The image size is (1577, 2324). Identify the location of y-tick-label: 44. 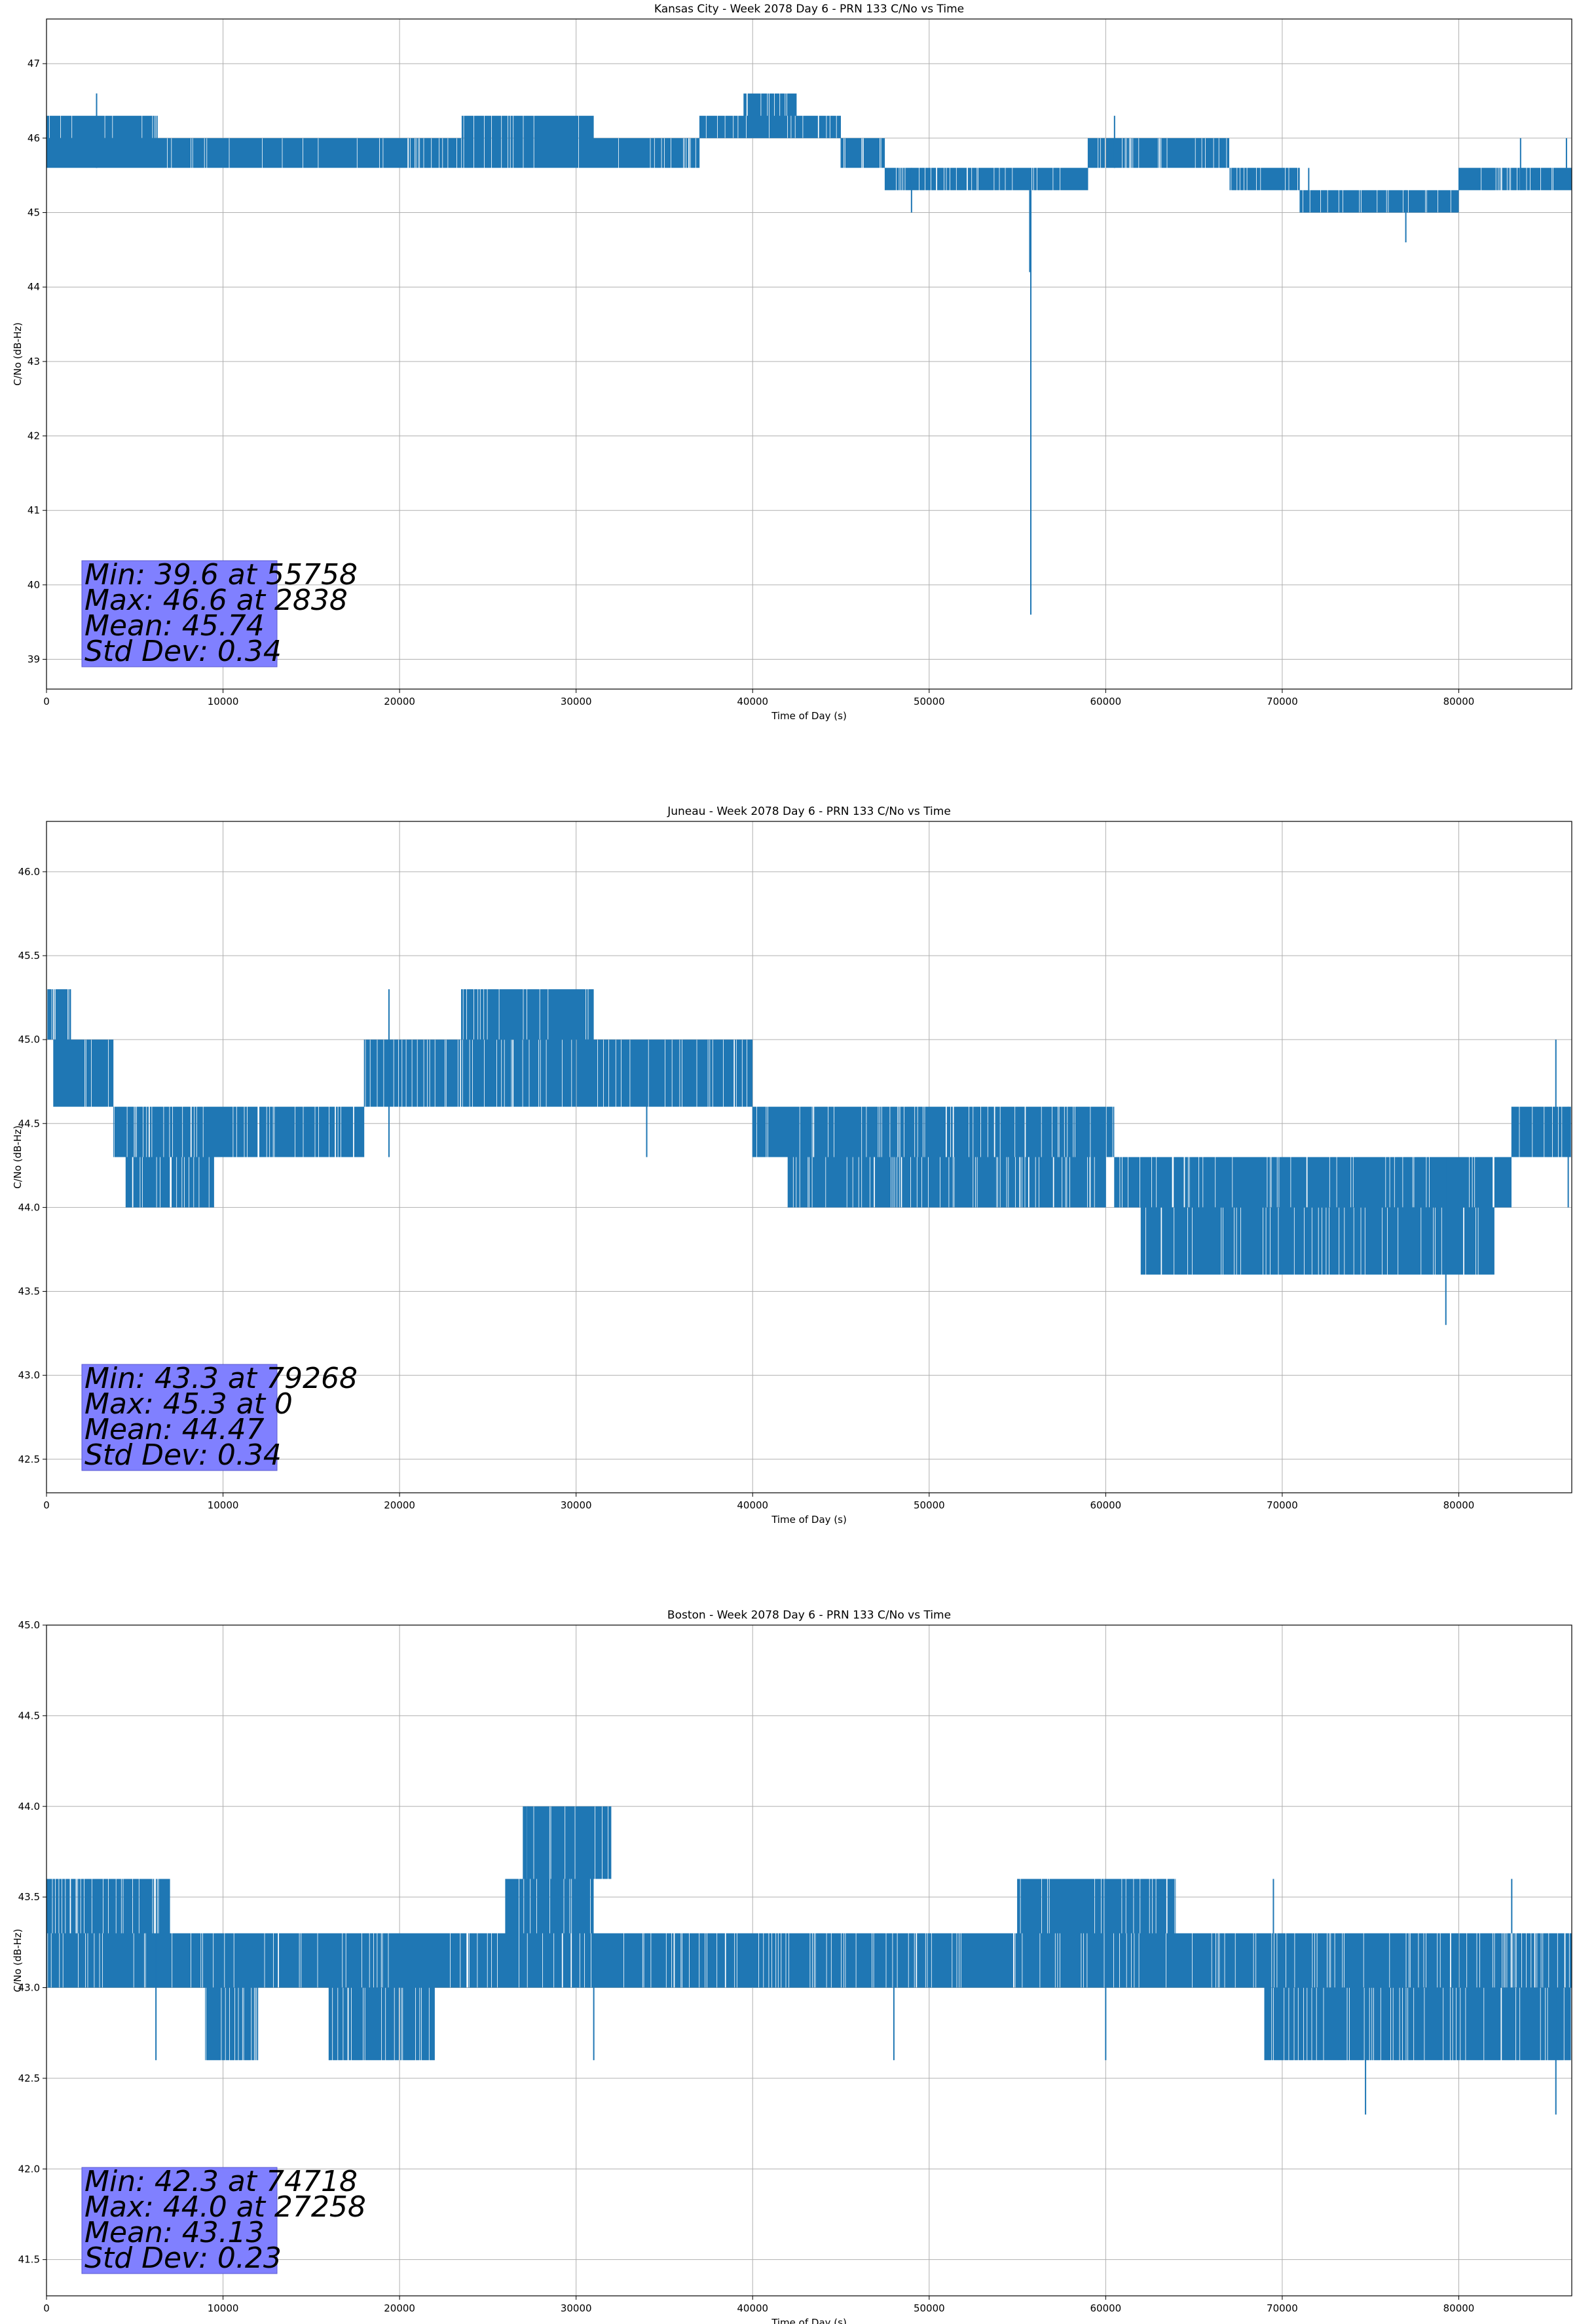
(34, 287).